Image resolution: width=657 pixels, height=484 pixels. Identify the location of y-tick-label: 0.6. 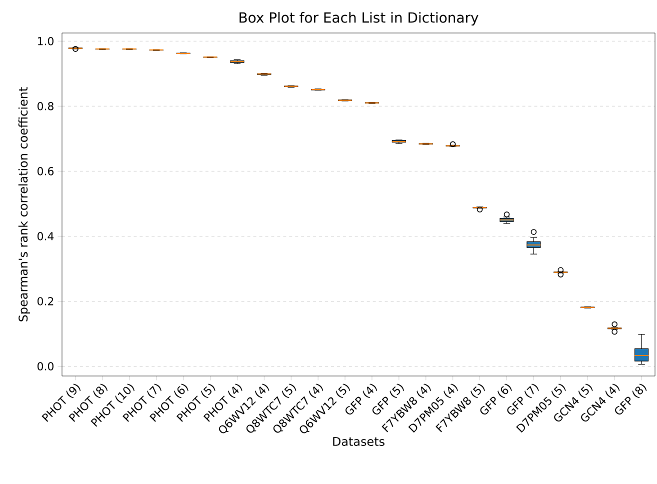
(46, 171).